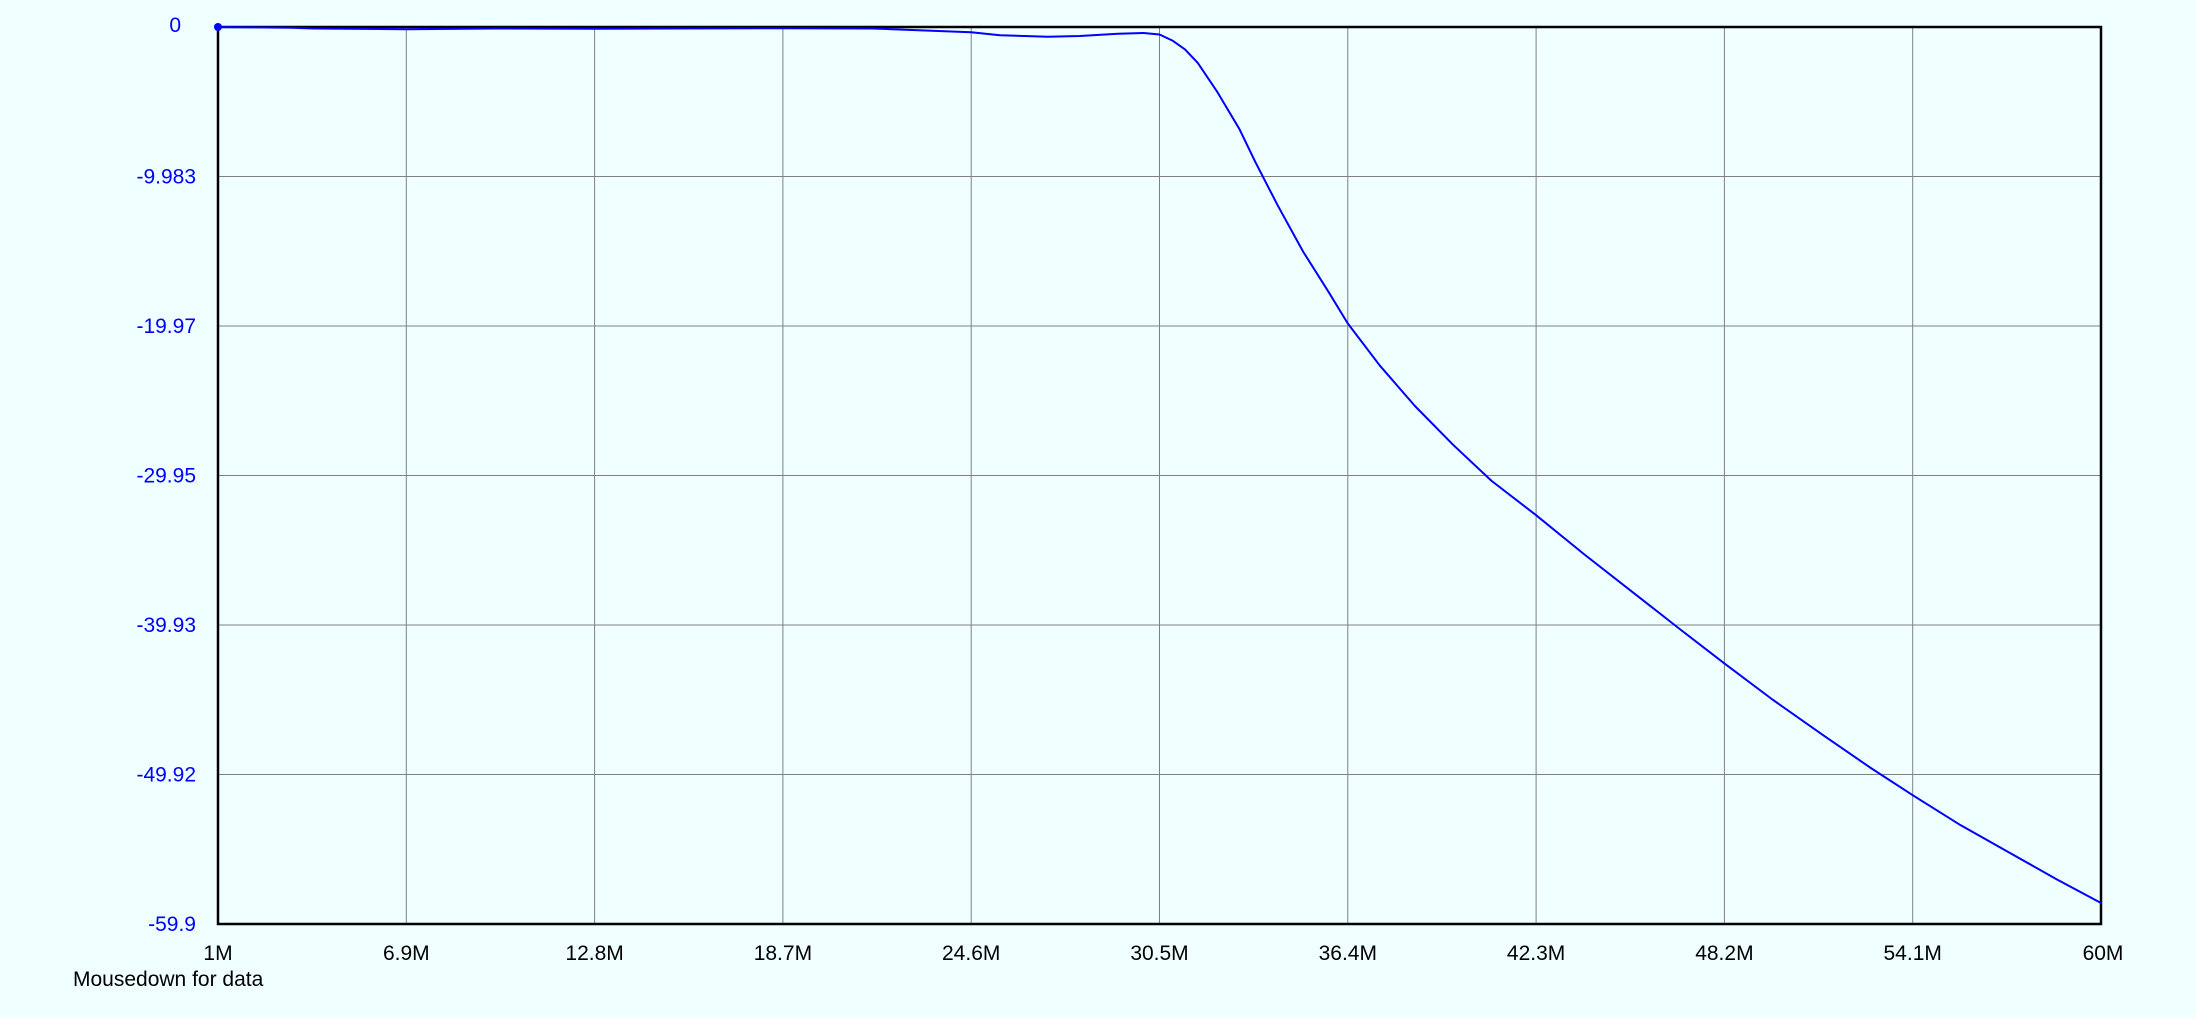 Image resolution: width=2196 pixels, height=1018 pixels. Describe the element at coordinates (406, 953) in the screenshot. I see `x-tick-label: 6.9M` at that location.